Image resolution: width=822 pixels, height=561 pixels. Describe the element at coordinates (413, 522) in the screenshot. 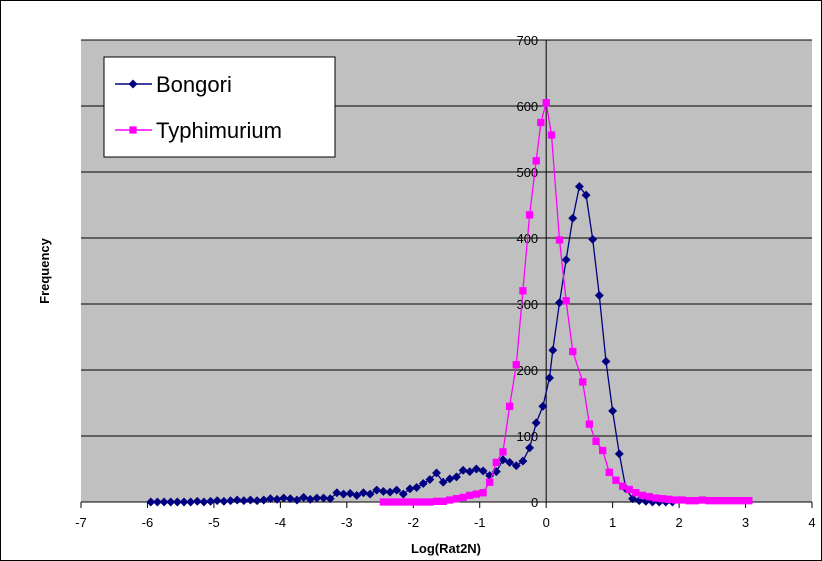

I see `x-tick-label: -2` at that location.